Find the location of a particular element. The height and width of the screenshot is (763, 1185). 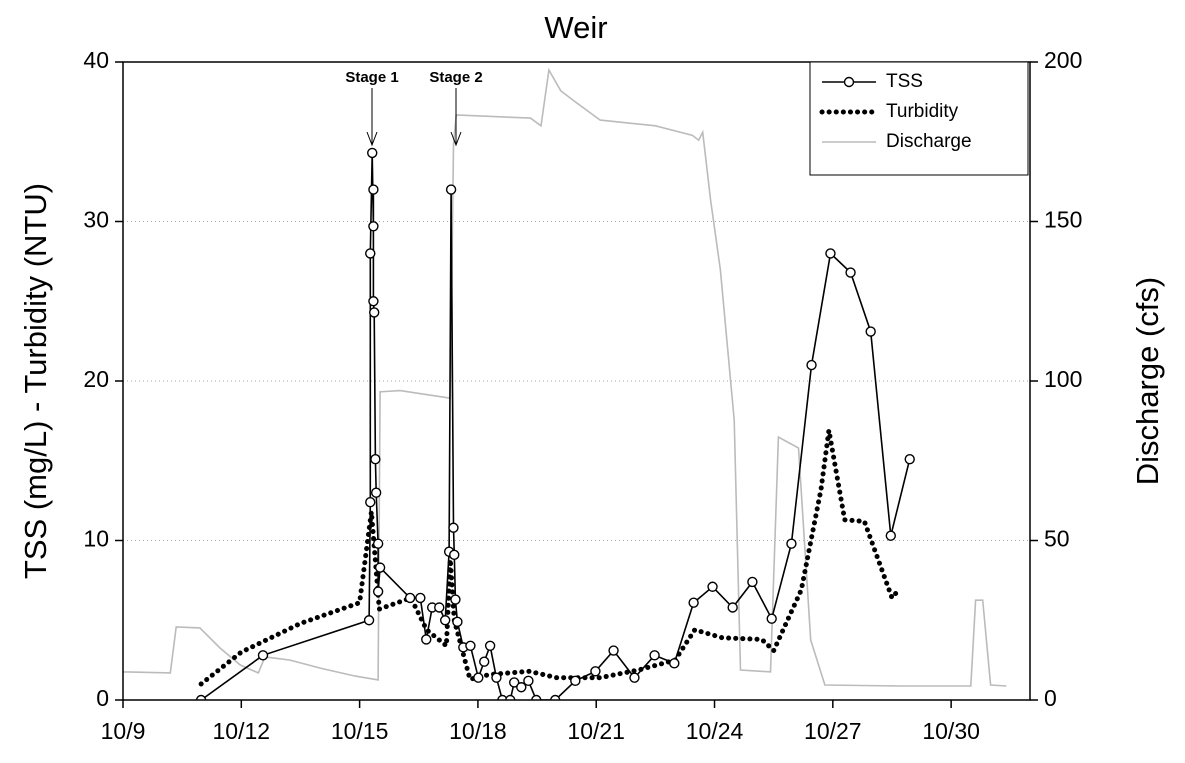

x-tick-label: 10/24 is located at coordinates (715, 731).